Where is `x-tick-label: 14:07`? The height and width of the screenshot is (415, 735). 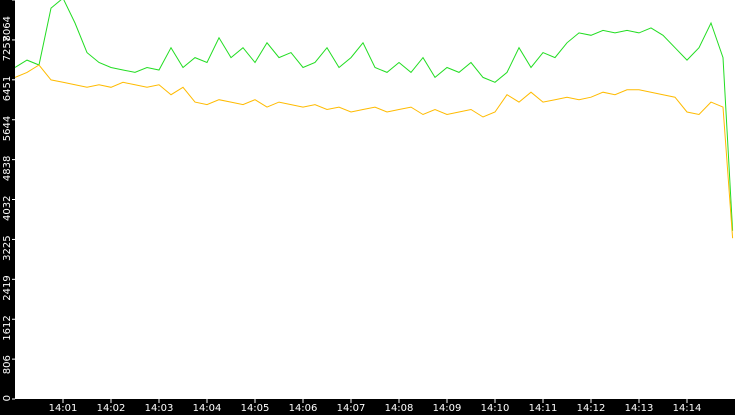 x-tick-label: 14:07 is located at coordinates (351, 408).